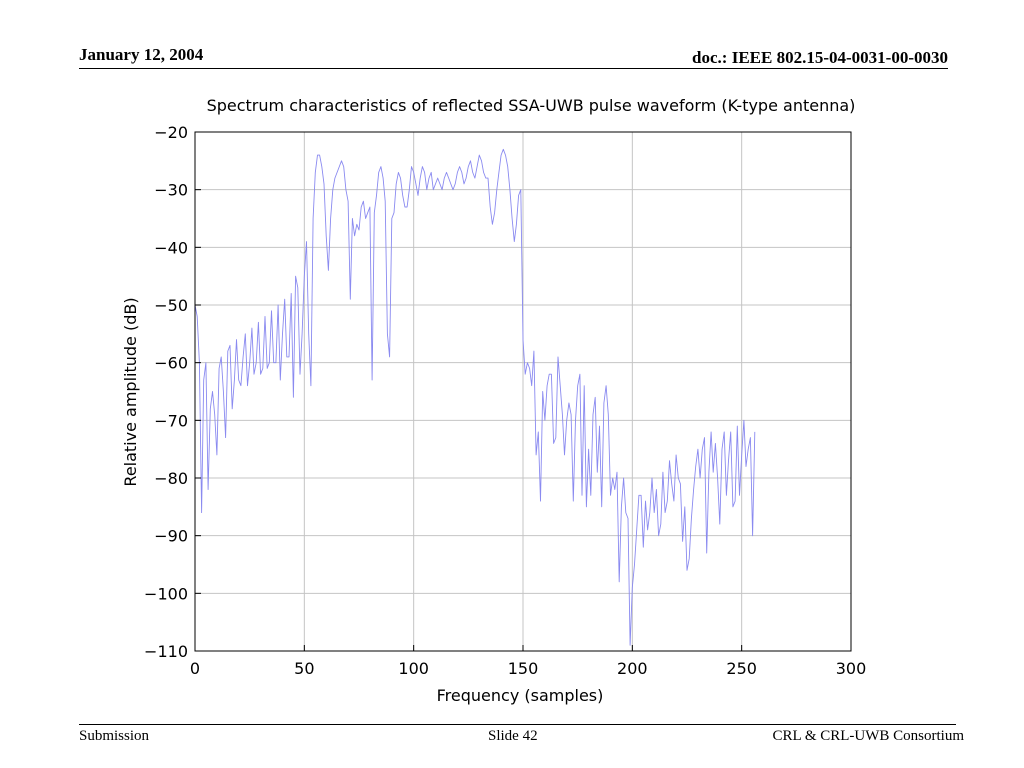 Image resolution: width=1024 pixels, height=768 pixels. Describe the element at coordinates (851, 668) in the screenshot. I see `x-tick-label: 300` at that location.